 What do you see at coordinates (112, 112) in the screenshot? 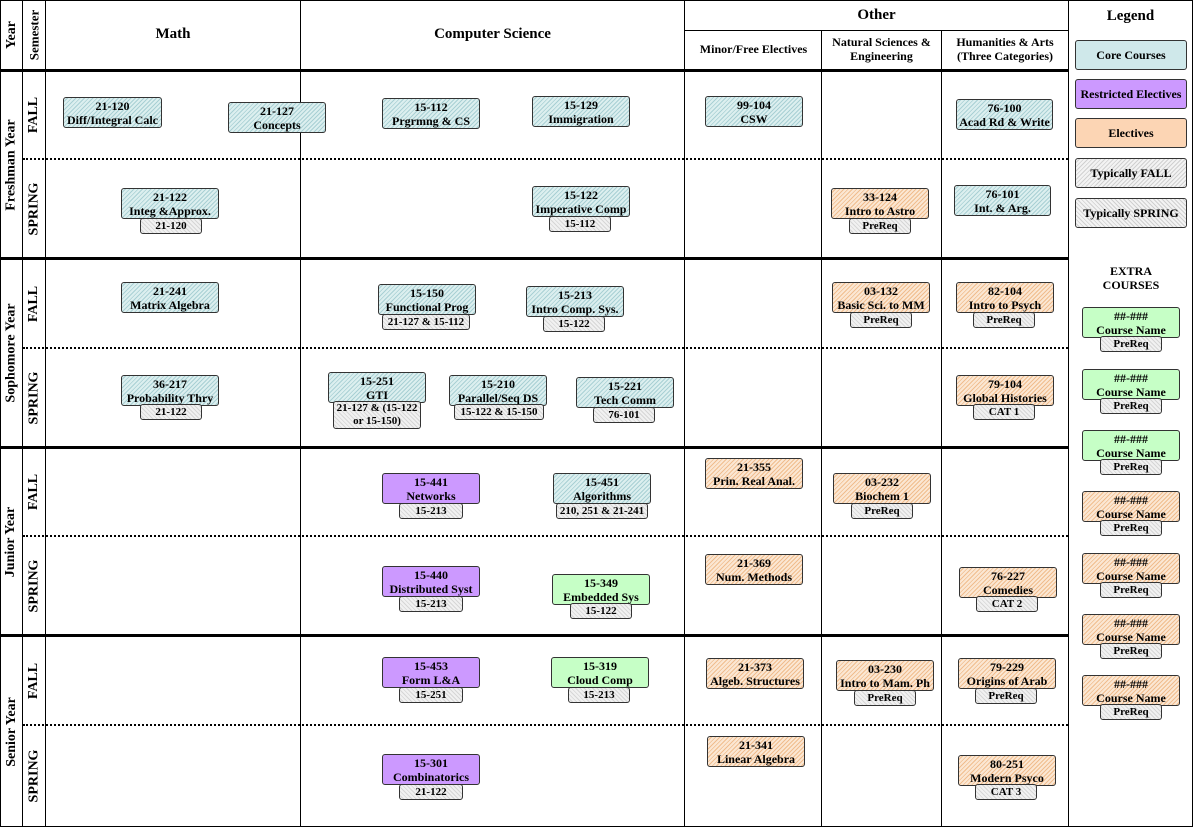
I see `course-card: 21-120 Diff/Integral Calc` at bounding box center [112, 112].